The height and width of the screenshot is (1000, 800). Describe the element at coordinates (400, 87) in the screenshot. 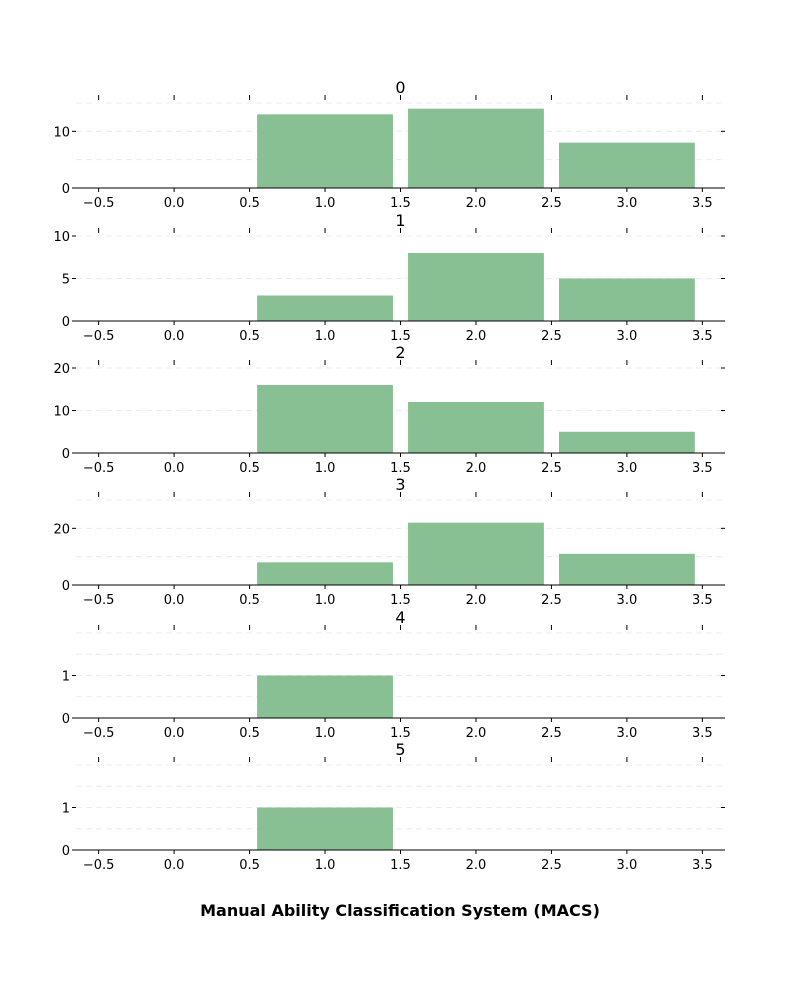

I see `panel-title: 0` at that location.